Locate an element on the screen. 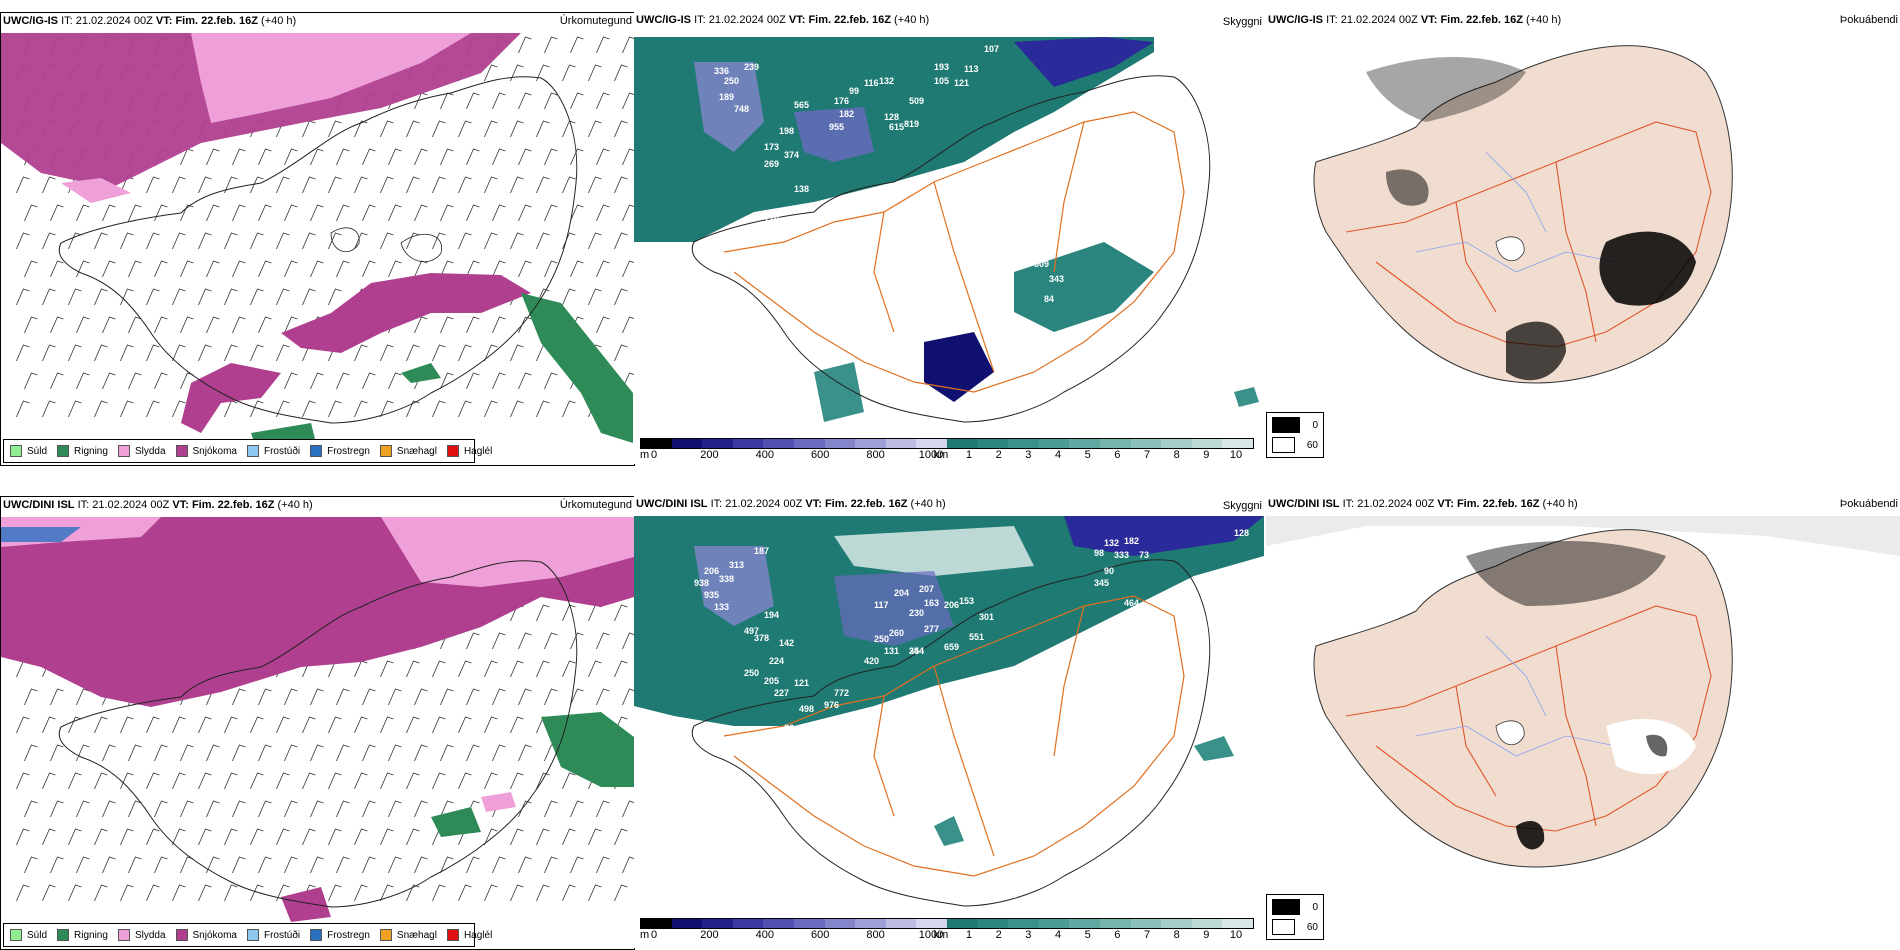 This screenshot has height=950, width=1900. visibility-value-label: 338 is located at coordinates (726, 579).